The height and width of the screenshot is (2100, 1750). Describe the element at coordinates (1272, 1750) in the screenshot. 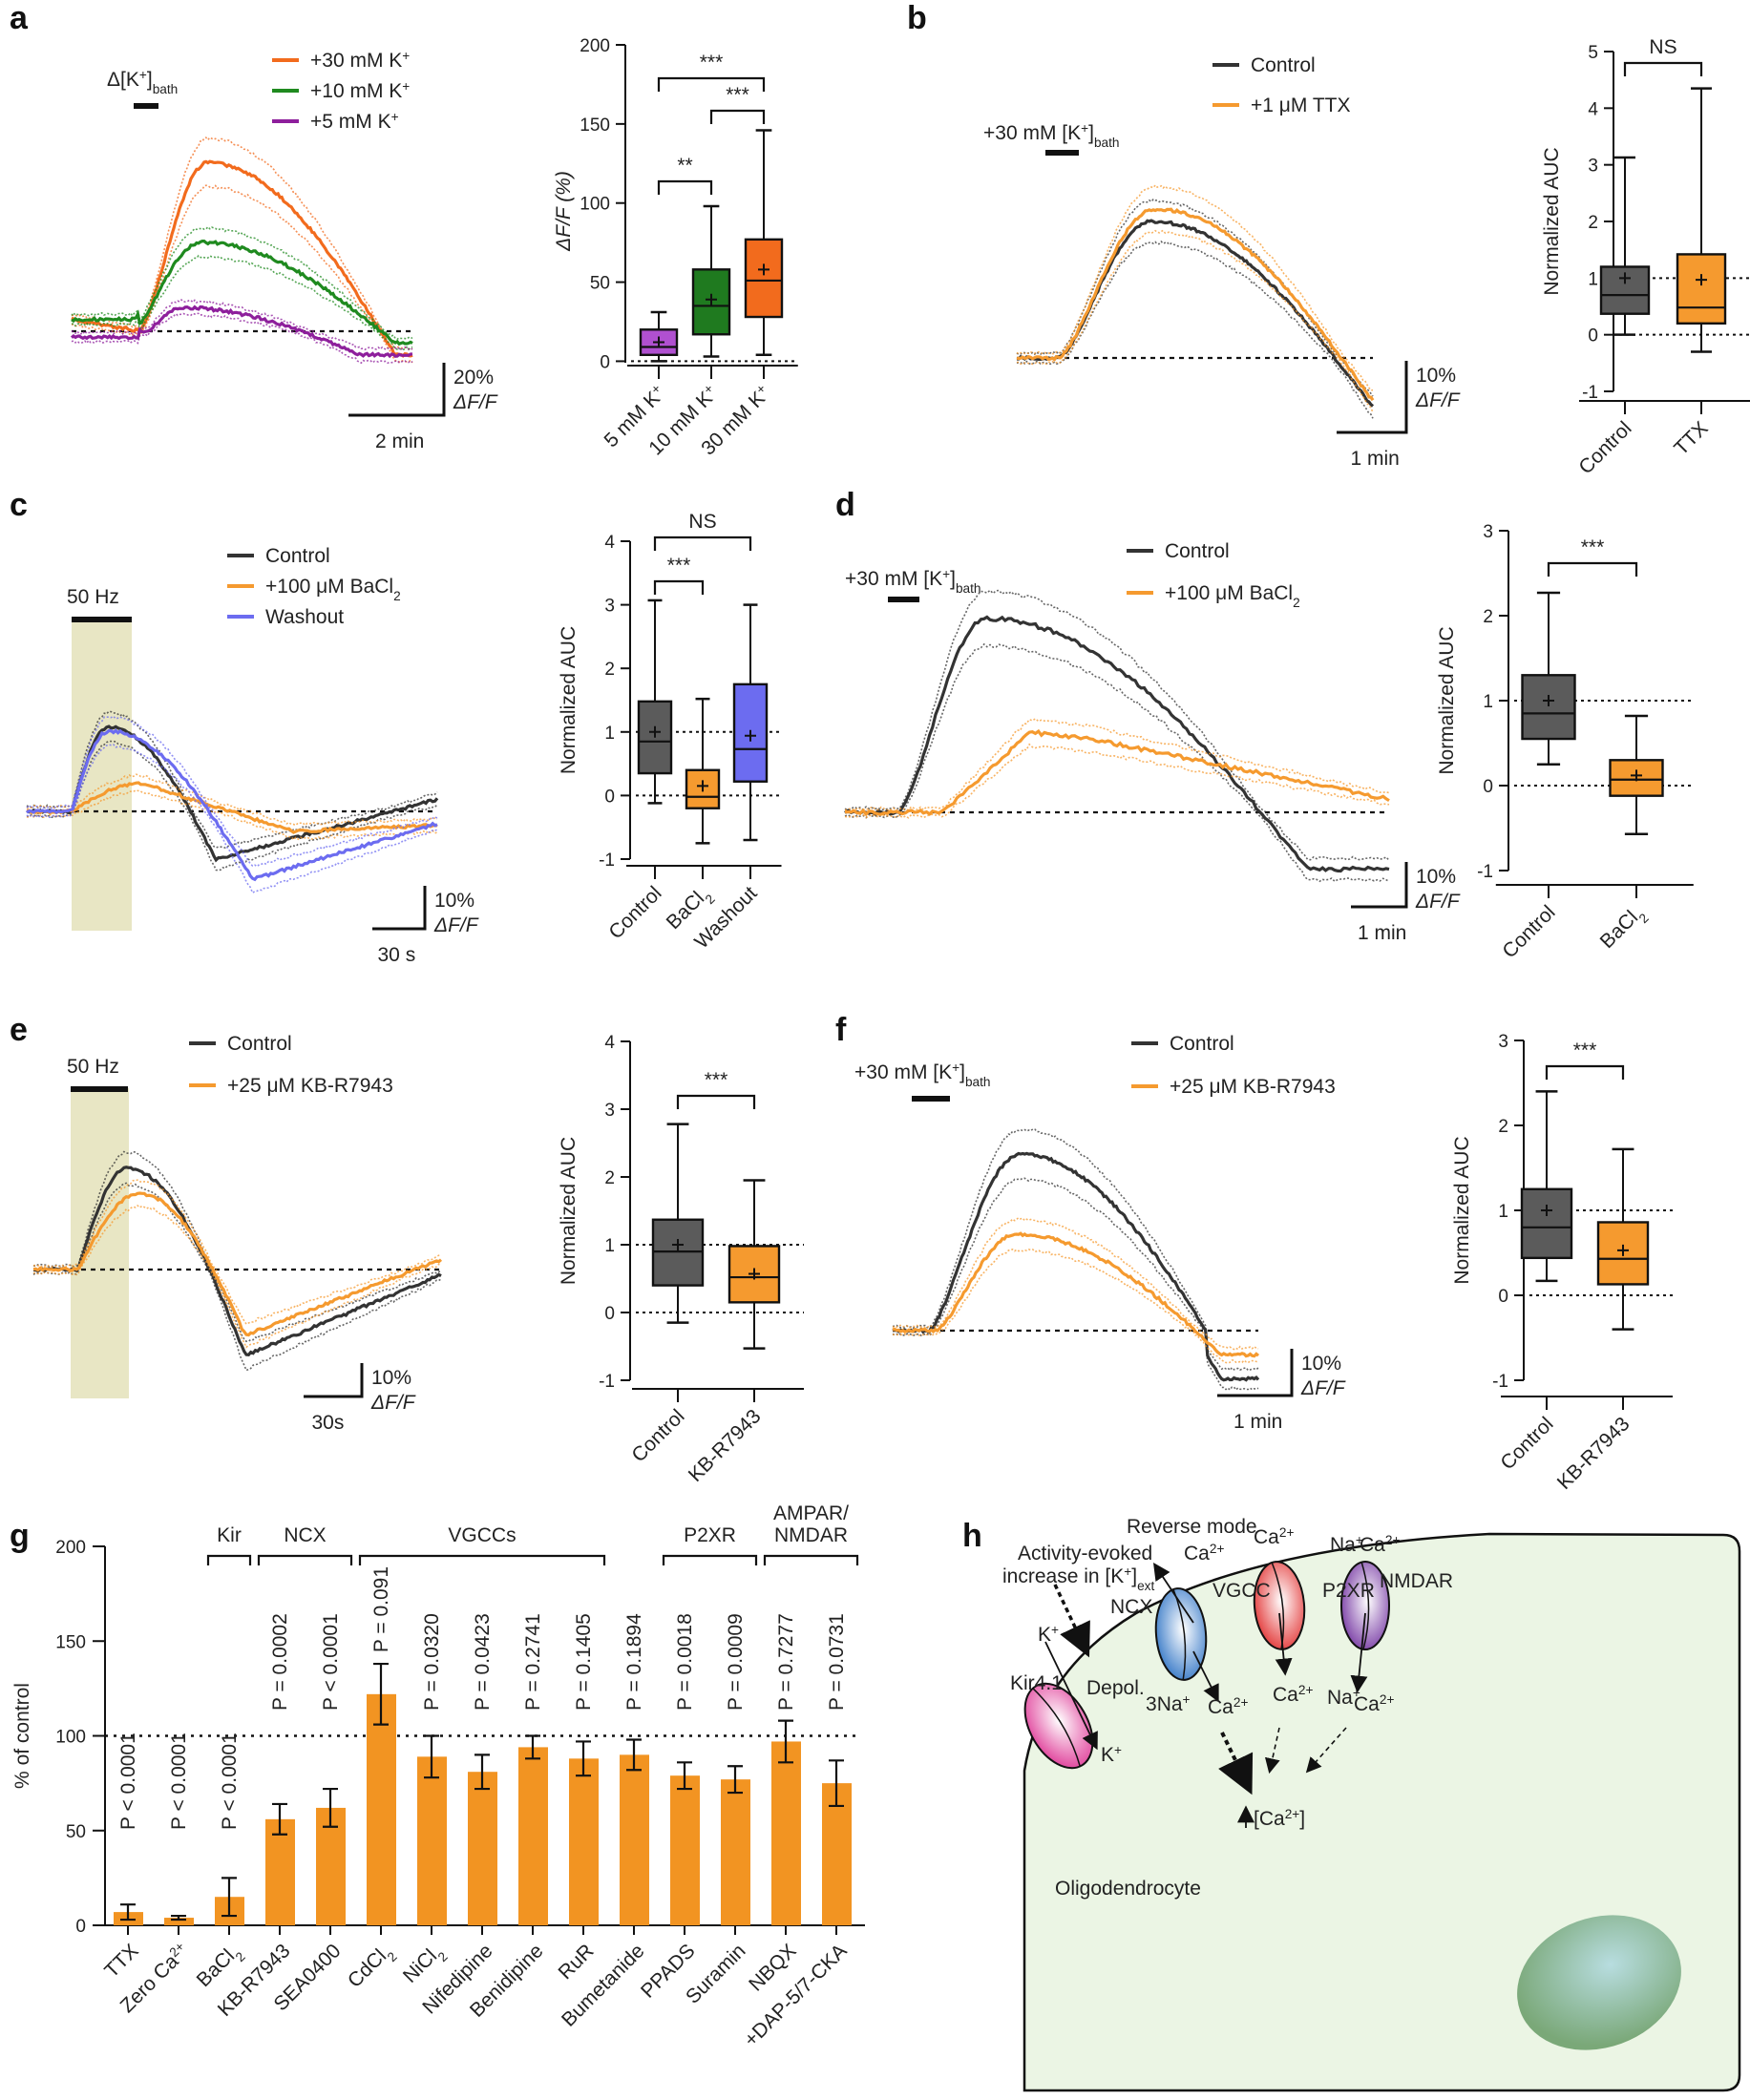

I see `vgcc-to-ca-arrow` at that location.